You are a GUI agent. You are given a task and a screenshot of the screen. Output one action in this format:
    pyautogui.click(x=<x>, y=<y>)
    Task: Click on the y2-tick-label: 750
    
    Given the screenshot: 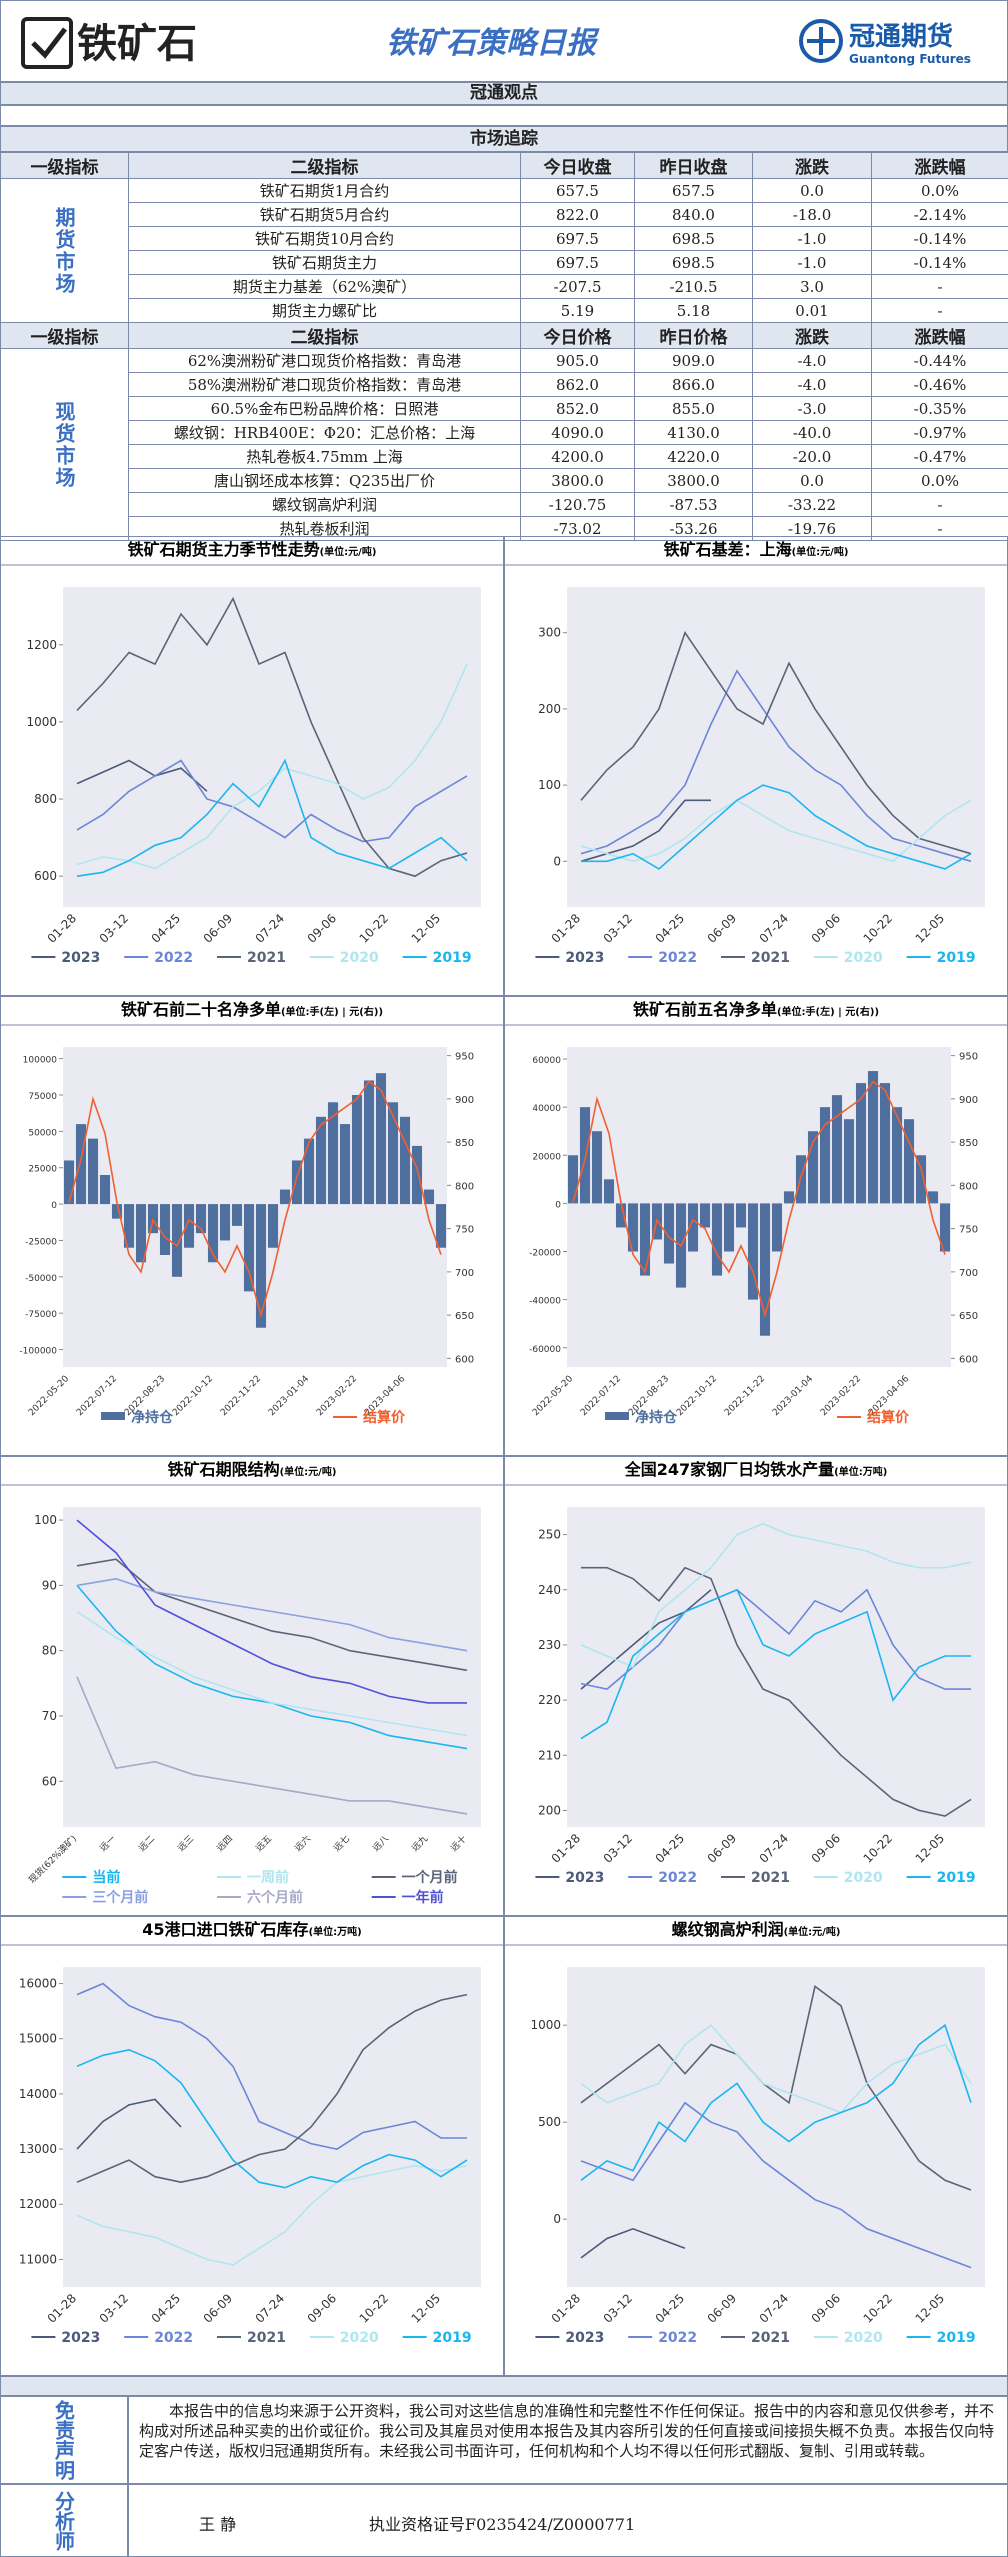 What is the action you would take?
    pyautogui.click(x=464, y=1230)
    